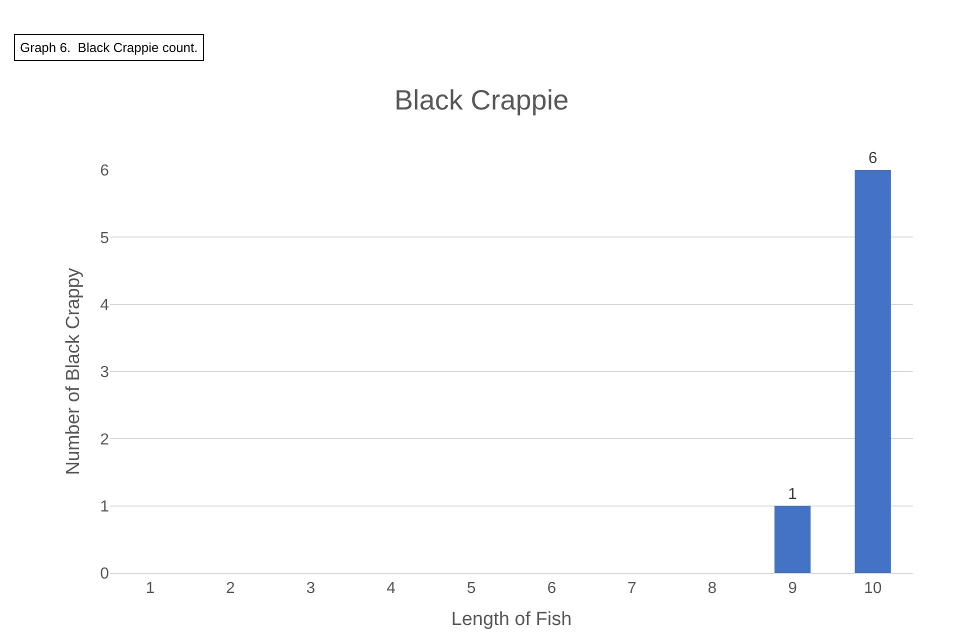  What do you see at coordinates (551, 589) in the screenshot?
I see `x-tick-label: 6` at bounding box center [551, 589].